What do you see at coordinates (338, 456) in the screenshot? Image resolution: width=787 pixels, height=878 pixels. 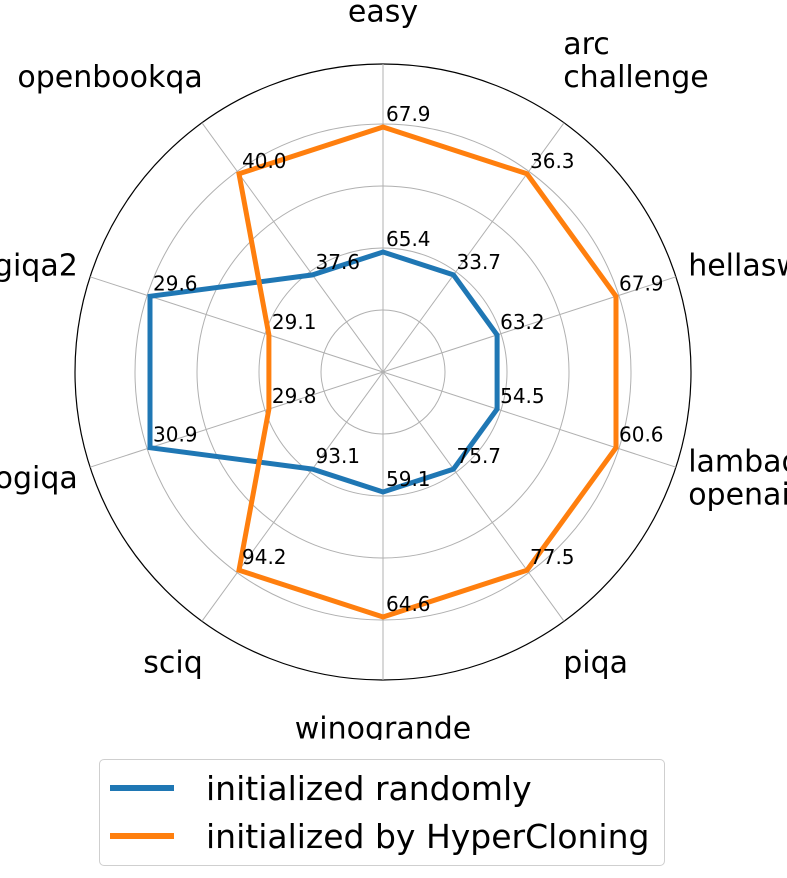 I see `value-label-s0-6: 93.1` at bounding box center [338, 456].